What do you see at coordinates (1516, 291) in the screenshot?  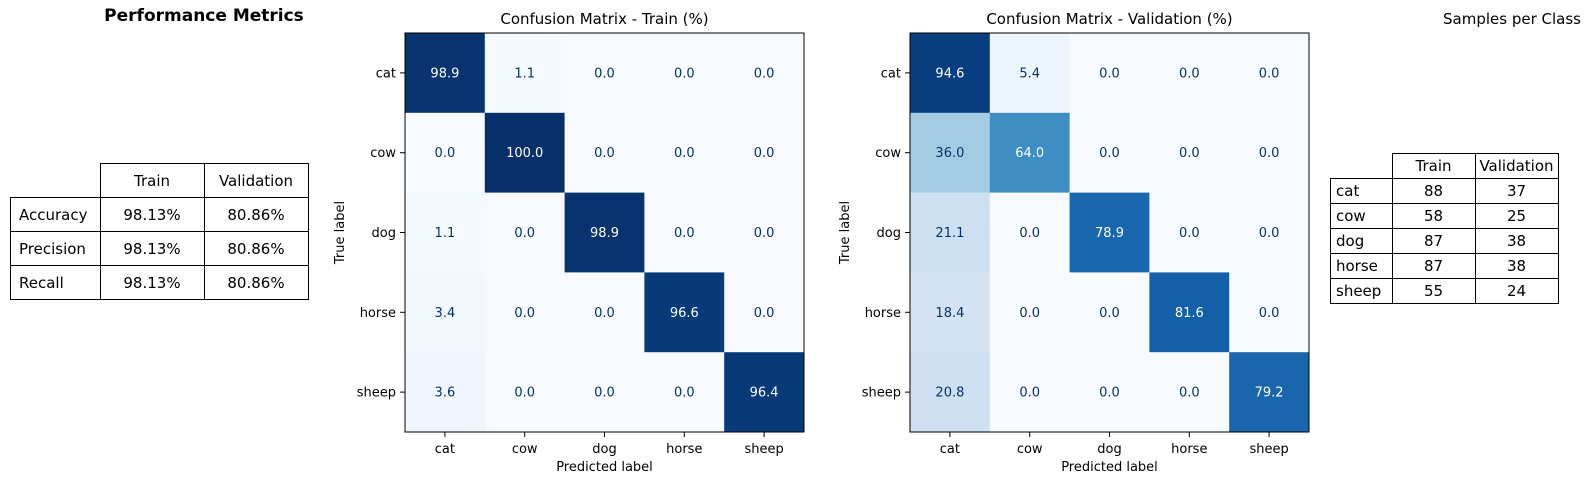 I see `samples-cell-validation: 24` at bounding box center [1516, 291].